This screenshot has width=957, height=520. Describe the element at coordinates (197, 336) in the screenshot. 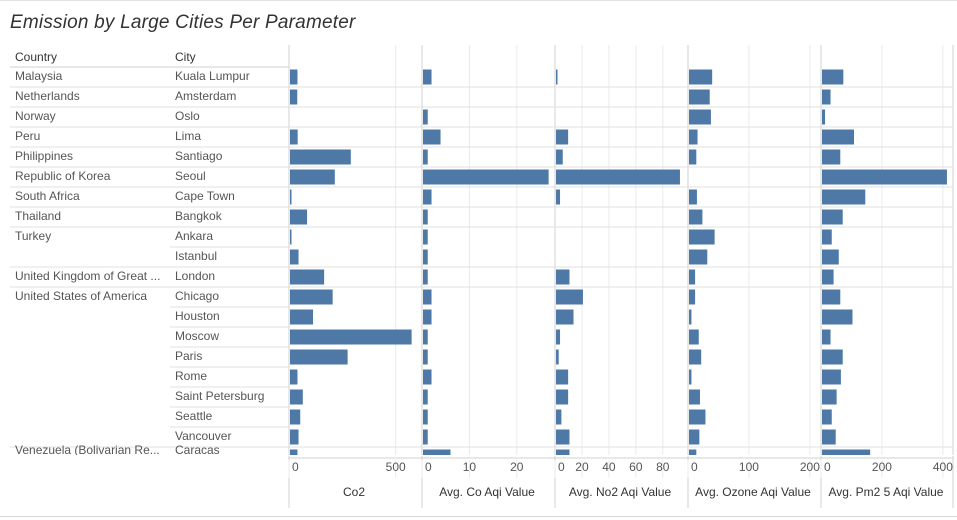

I see `city-label: Moscow` at that location.